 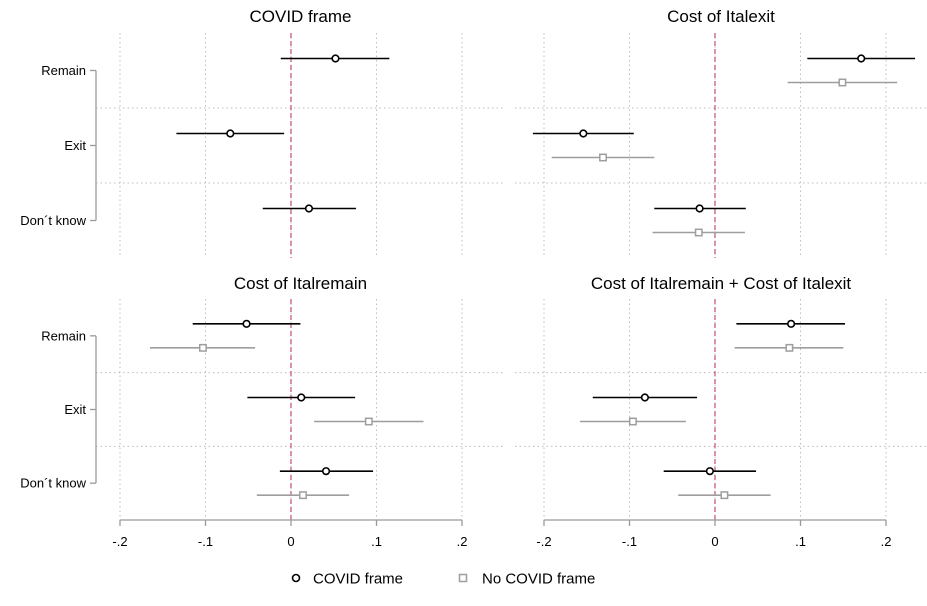 I want to click on legend-square-marker, so click(x=463, y=578).